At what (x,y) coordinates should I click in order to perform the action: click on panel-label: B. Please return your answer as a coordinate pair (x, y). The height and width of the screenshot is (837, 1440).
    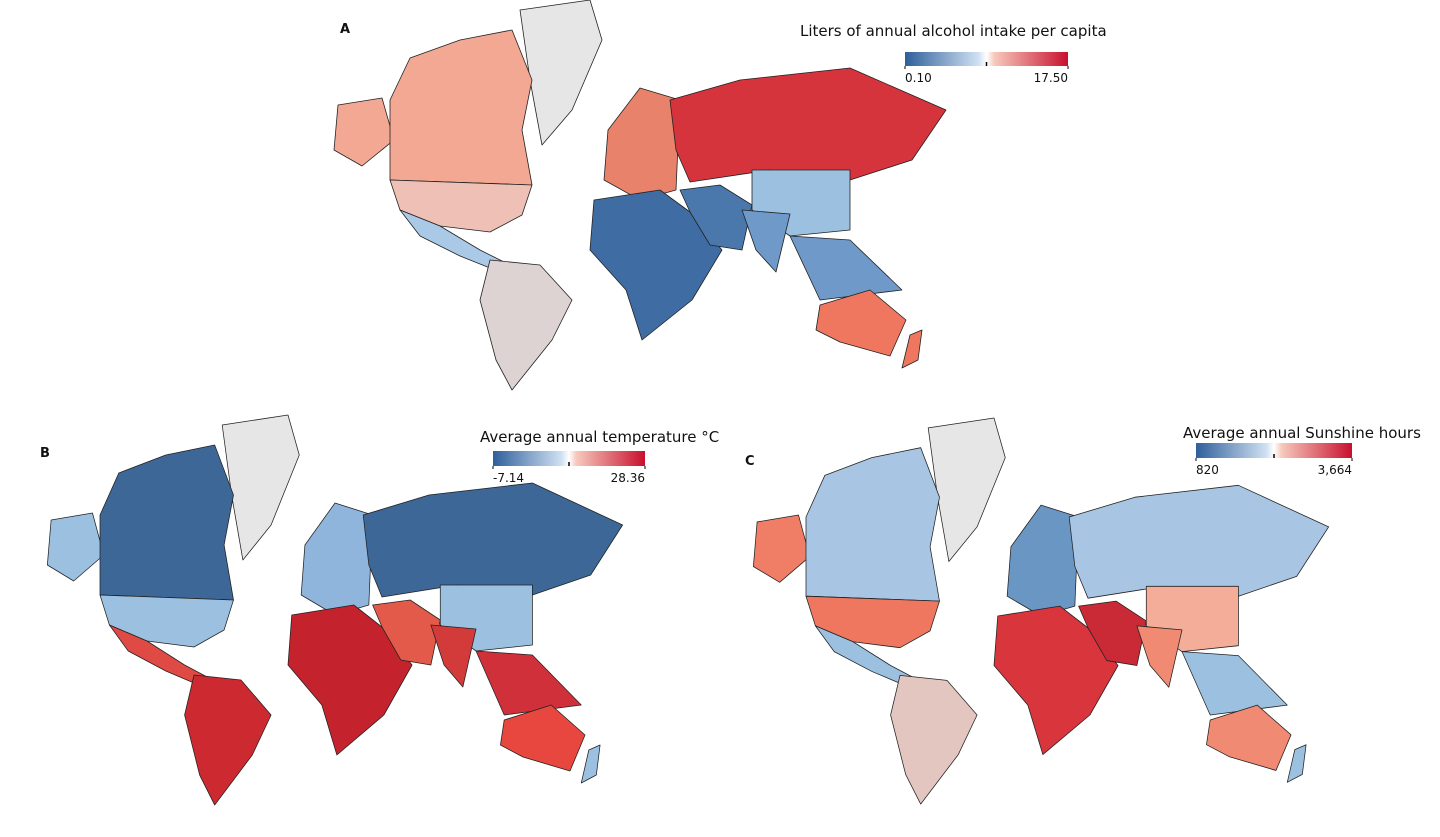
    Looking at the image, I should click on (45, 453).